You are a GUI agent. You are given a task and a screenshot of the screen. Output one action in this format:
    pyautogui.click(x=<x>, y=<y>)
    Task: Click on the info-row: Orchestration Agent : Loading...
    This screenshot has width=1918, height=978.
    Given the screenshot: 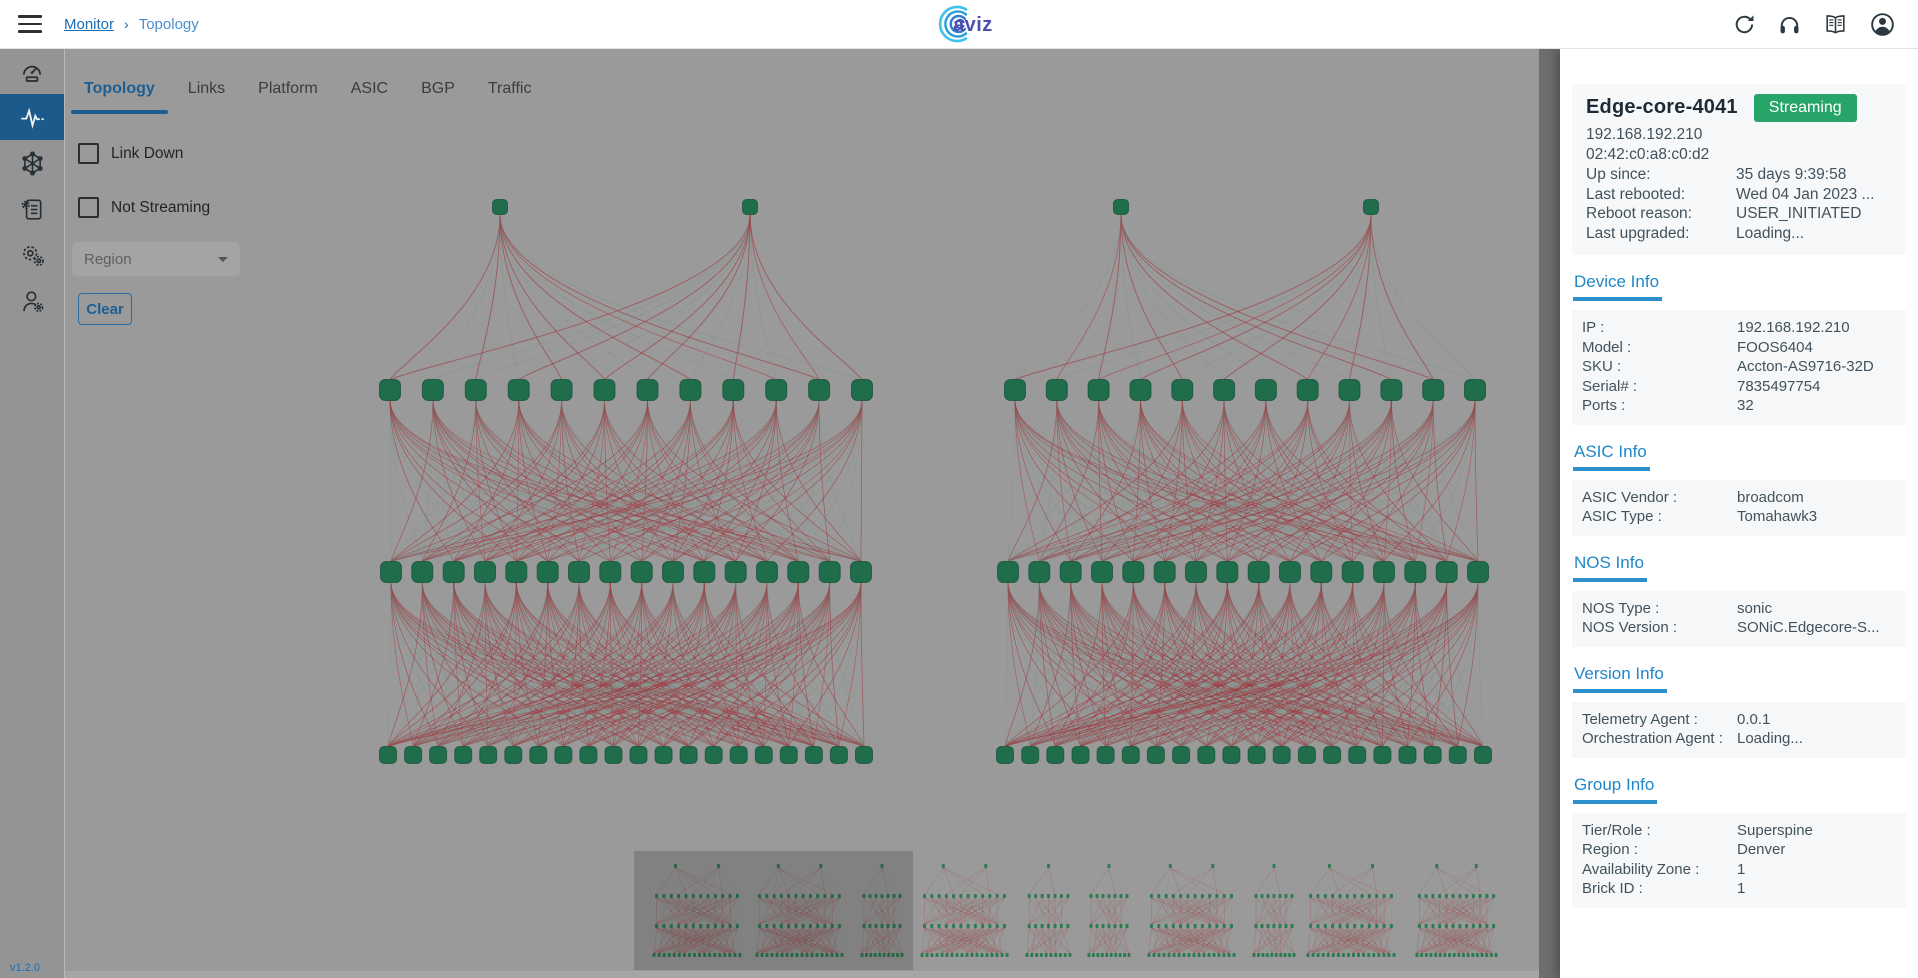 What is the action you would take?
    pyautogui.click(x=1739, y=739)
    